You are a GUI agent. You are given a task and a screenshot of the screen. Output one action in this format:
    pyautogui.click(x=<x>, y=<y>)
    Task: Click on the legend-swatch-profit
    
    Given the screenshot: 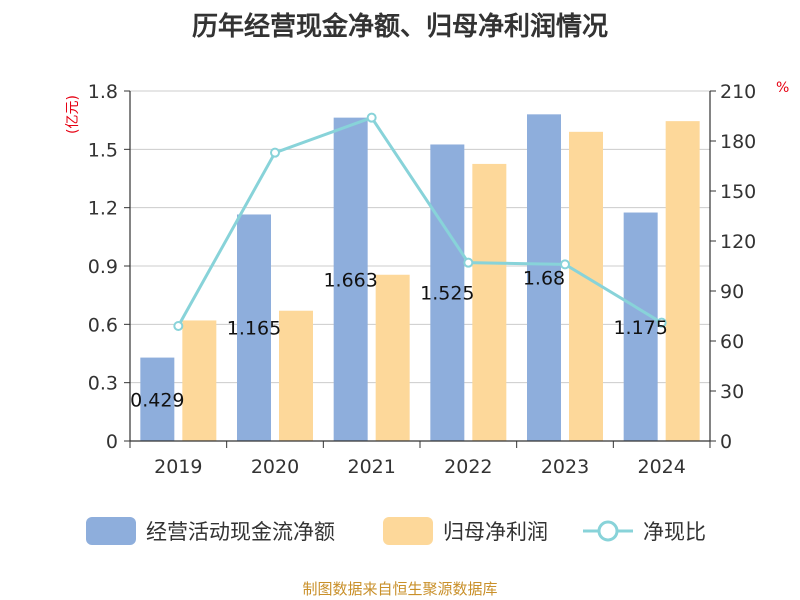 What is the action you would take?
    pyautogui.click(x=408, y=531)
    